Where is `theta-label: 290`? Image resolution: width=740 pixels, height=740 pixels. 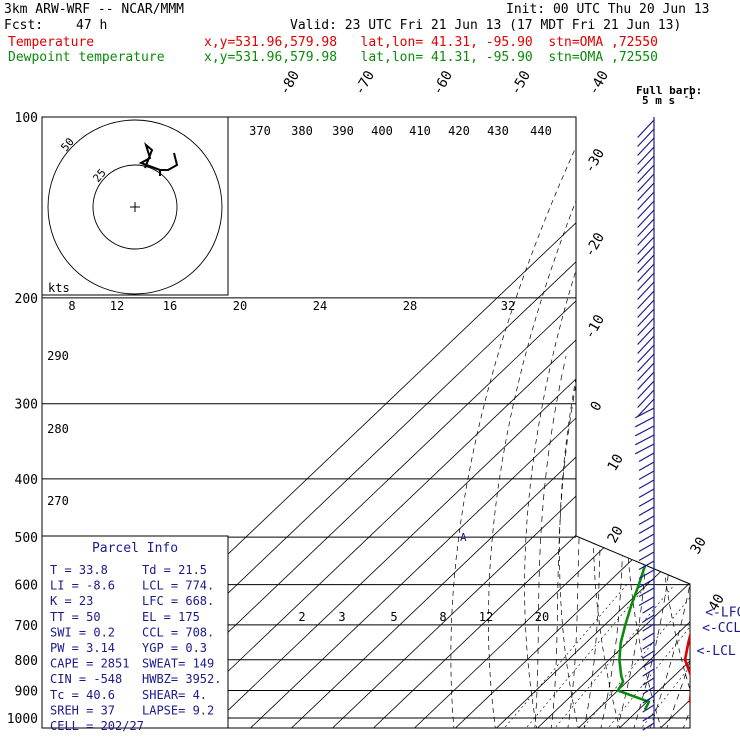 theta-label: 290 is located at coordinates (58, 356).